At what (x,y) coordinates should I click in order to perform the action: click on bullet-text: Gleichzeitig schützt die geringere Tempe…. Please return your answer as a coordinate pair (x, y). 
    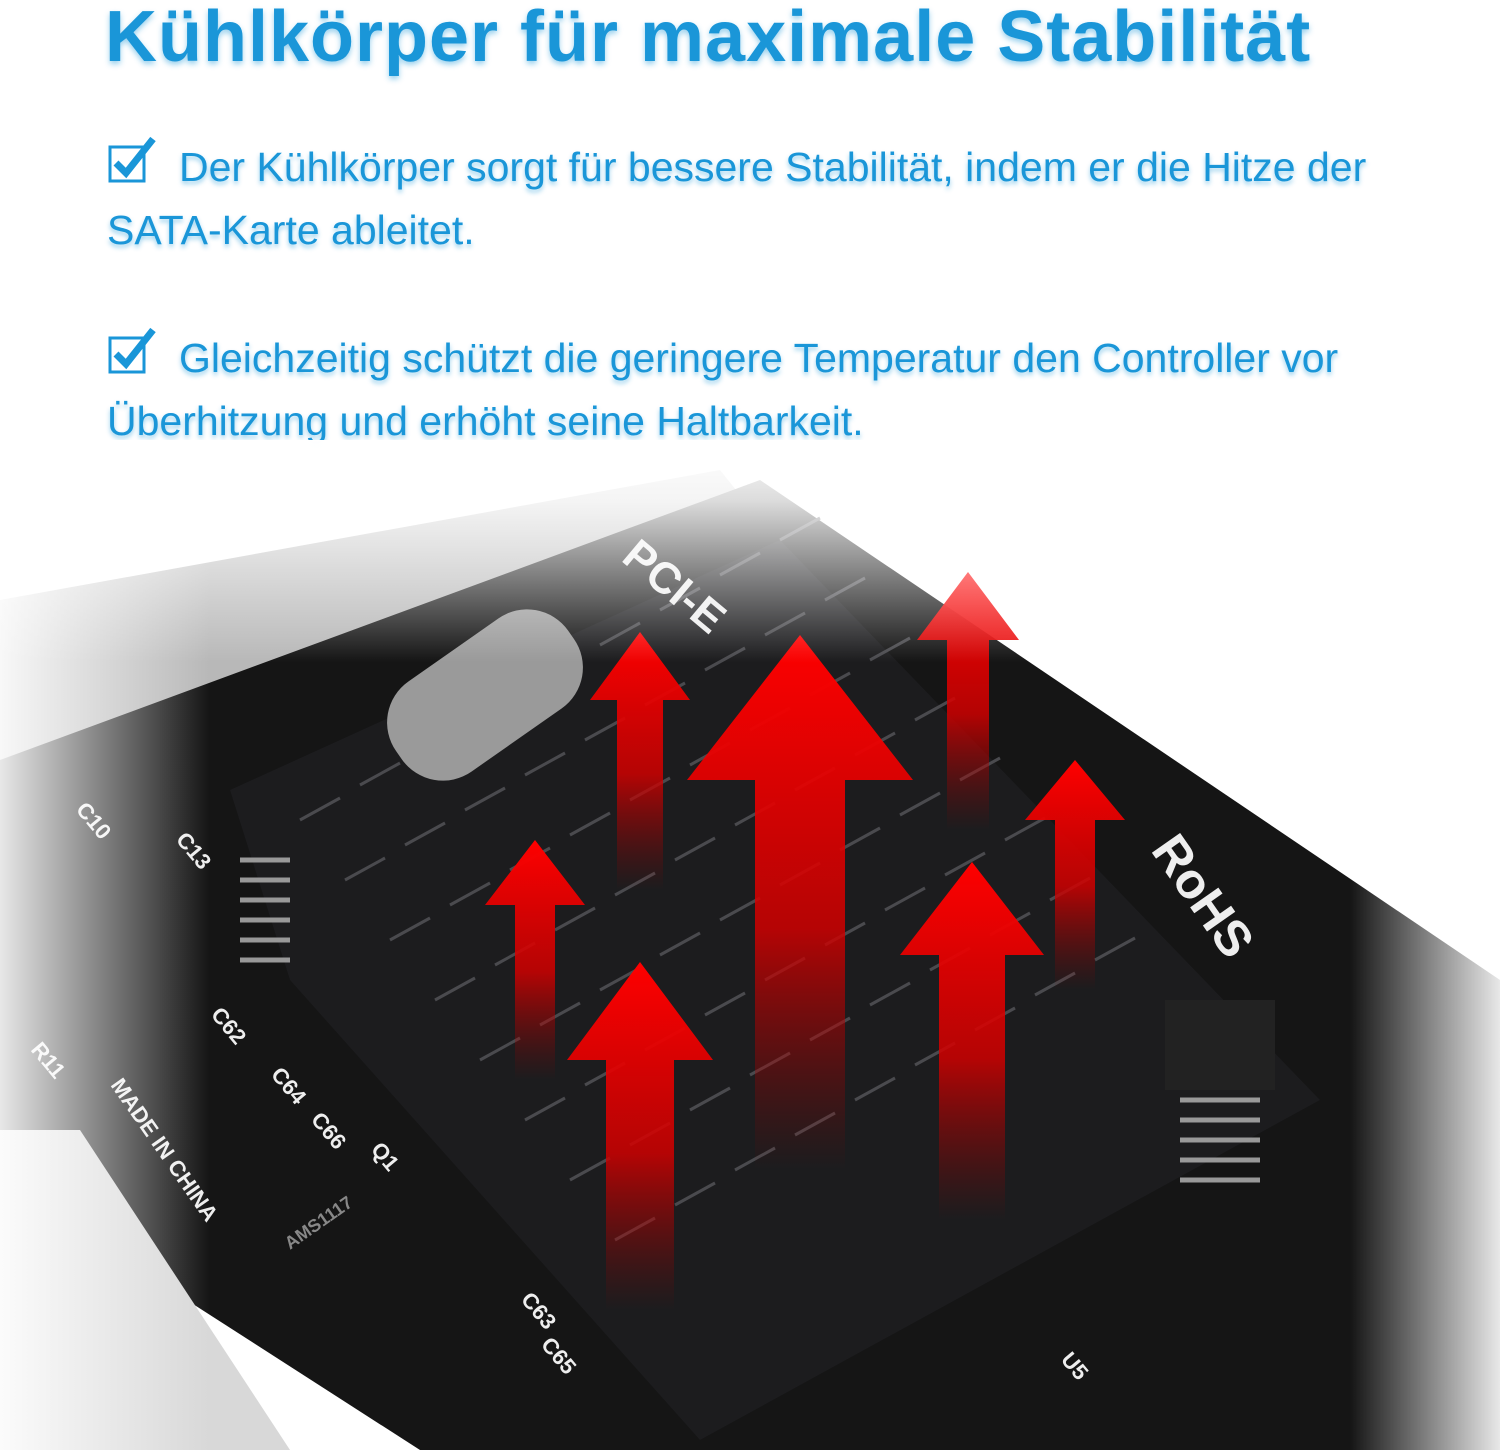
    Looking at the image, I should click on (723, 389).